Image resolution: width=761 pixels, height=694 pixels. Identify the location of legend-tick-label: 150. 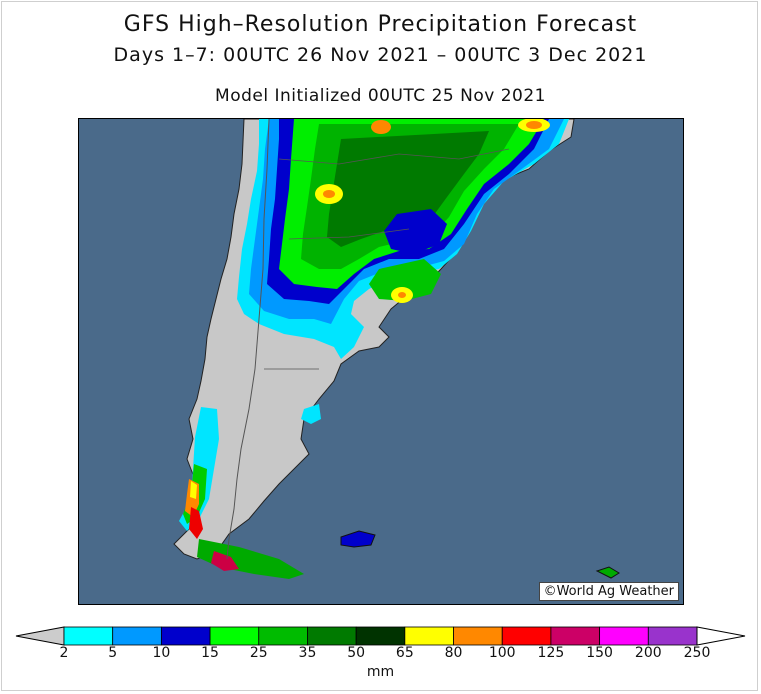
(599, 653).